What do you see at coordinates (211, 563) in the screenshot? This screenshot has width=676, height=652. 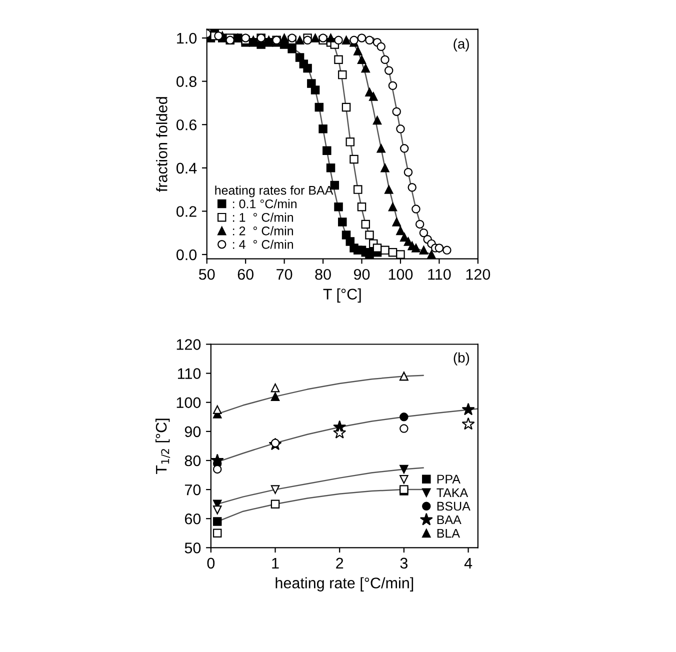 I see `x-tick-label: 0` at bounding box center [211, 563].